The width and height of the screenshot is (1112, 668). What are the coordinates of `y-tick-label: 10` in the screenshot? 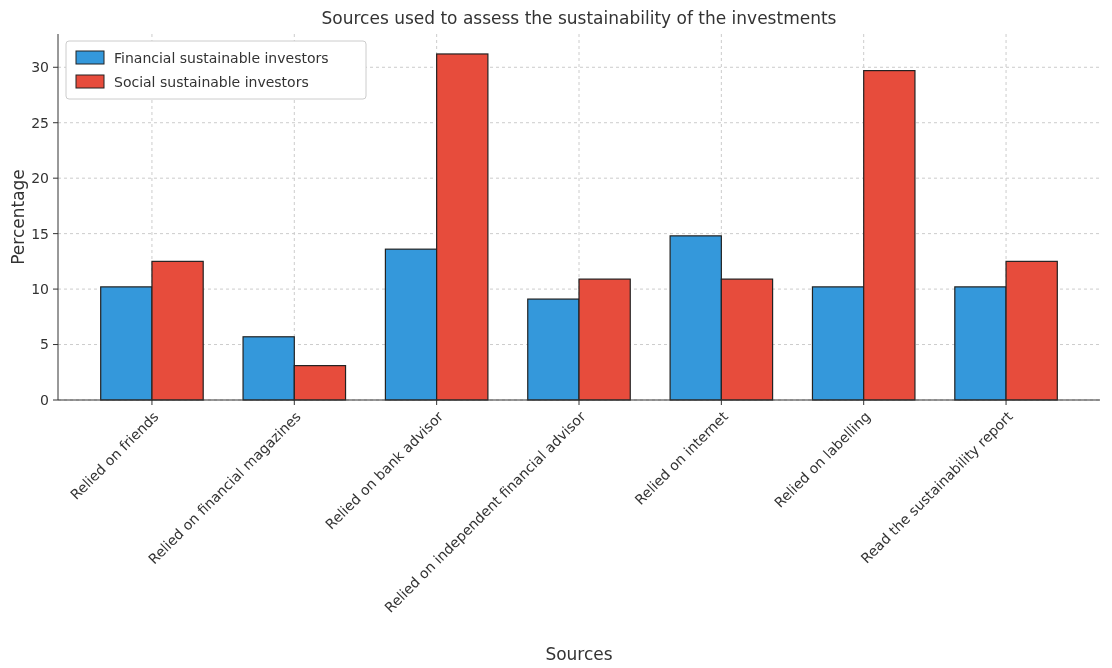 It's located at (40, 288).